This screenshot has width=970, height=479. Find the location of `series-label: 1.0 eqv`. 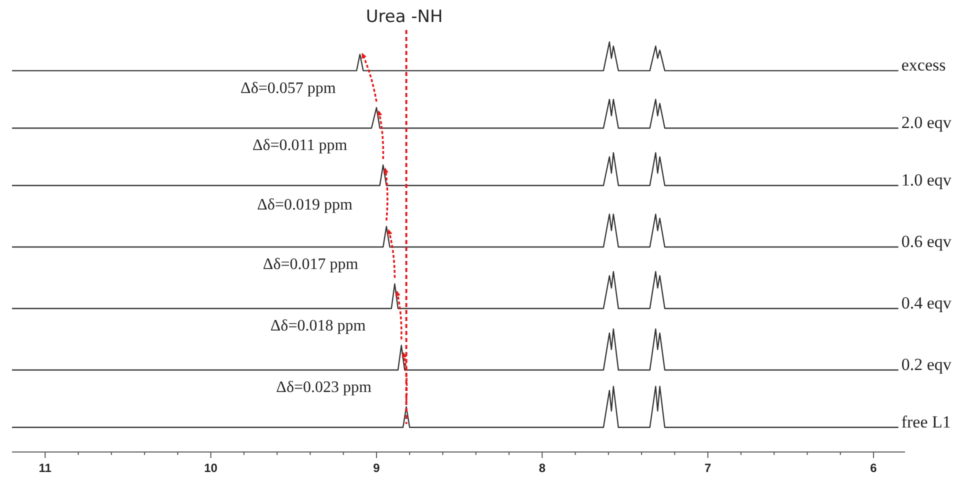

series-label: 1.0 eqv is located at coordinates (926, 180).